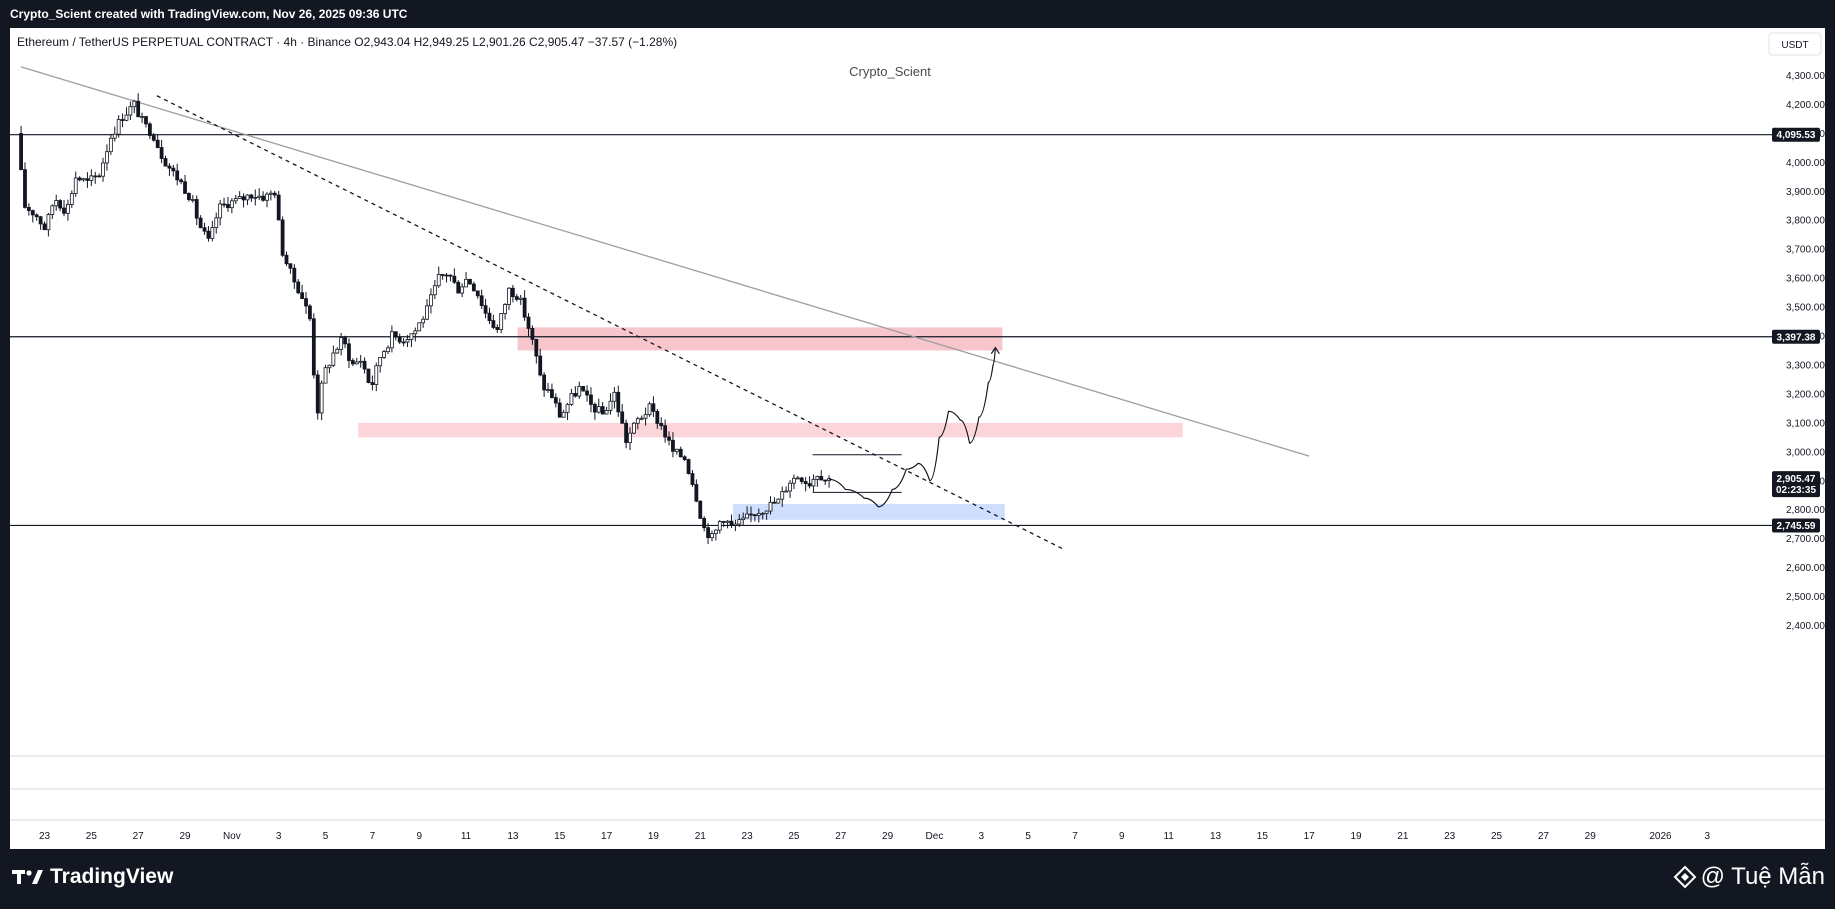  Describe the element at coordinates (112, 876) in the screenshot. I see `footer-brand: TradingView` at that location.